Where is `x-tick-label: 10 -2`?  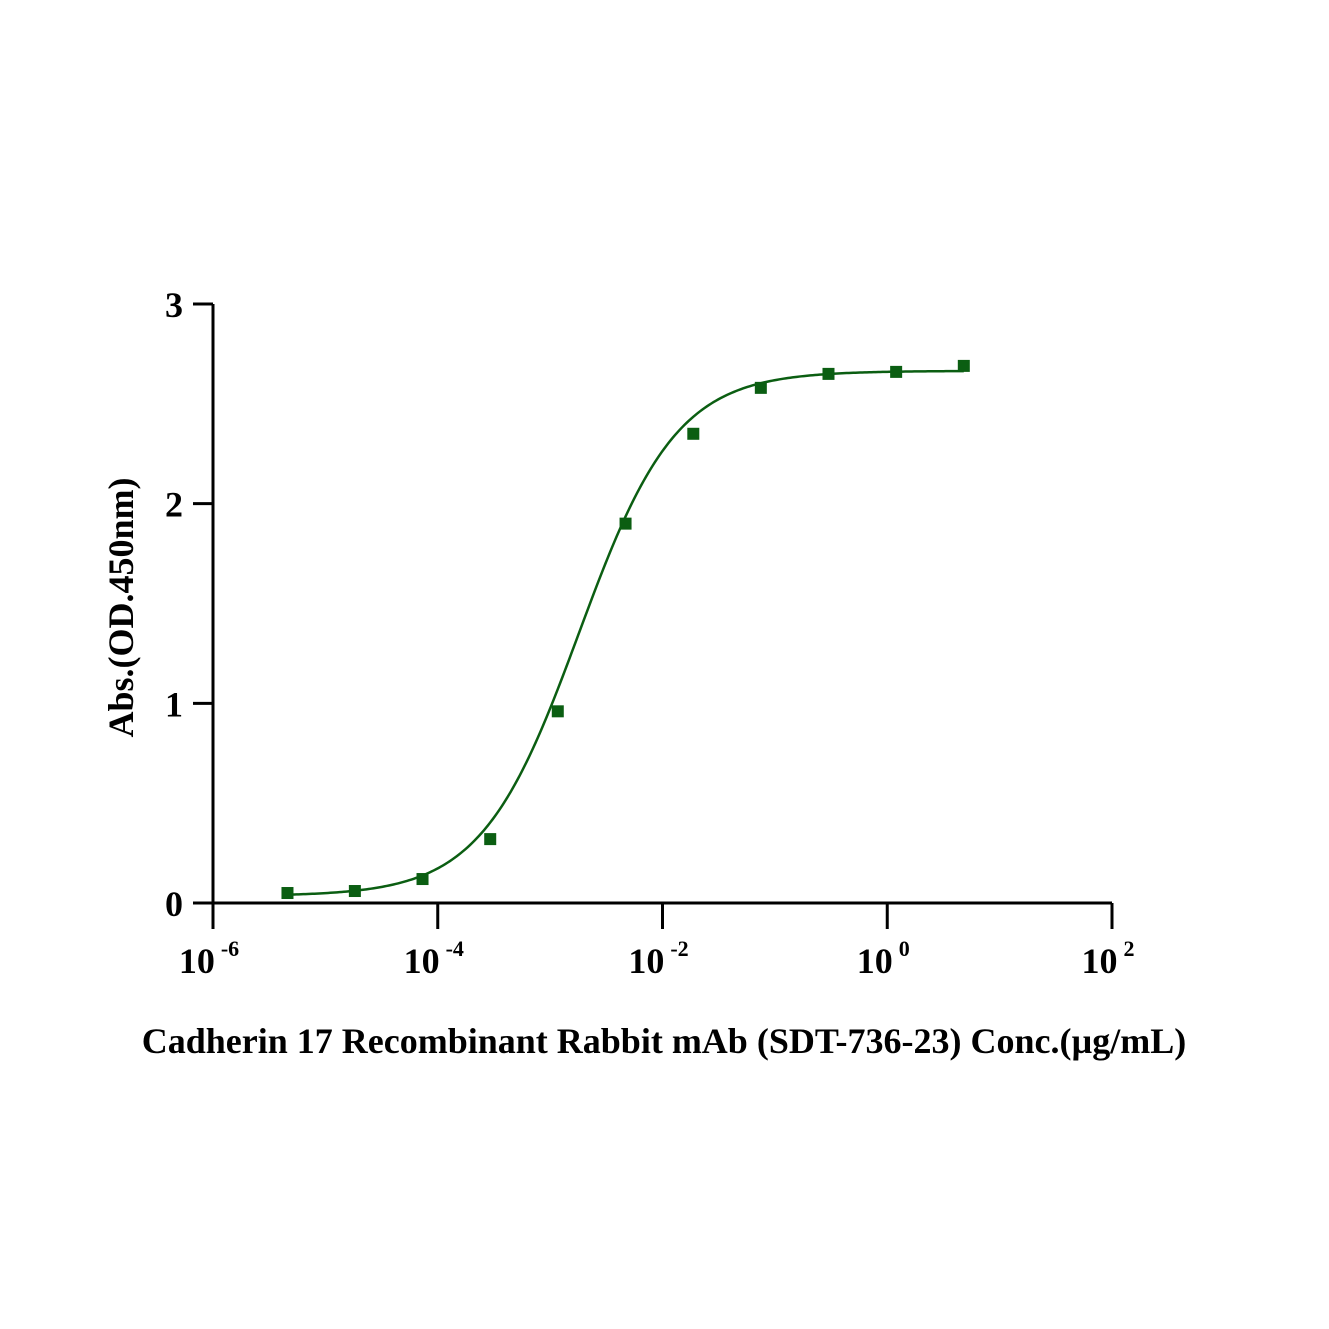
x-tick-label: 10 -2 is located at coordinates (658, 958).